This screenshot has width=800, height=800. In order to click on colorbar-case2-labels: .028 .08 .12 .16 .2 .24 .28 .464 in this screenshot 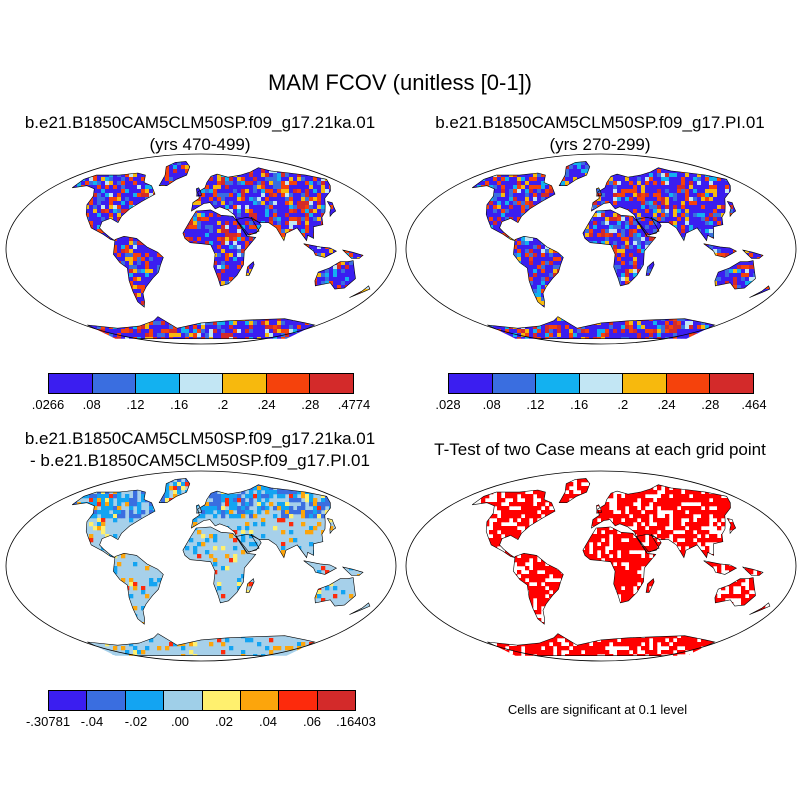, I will do `click(600, 405)`.